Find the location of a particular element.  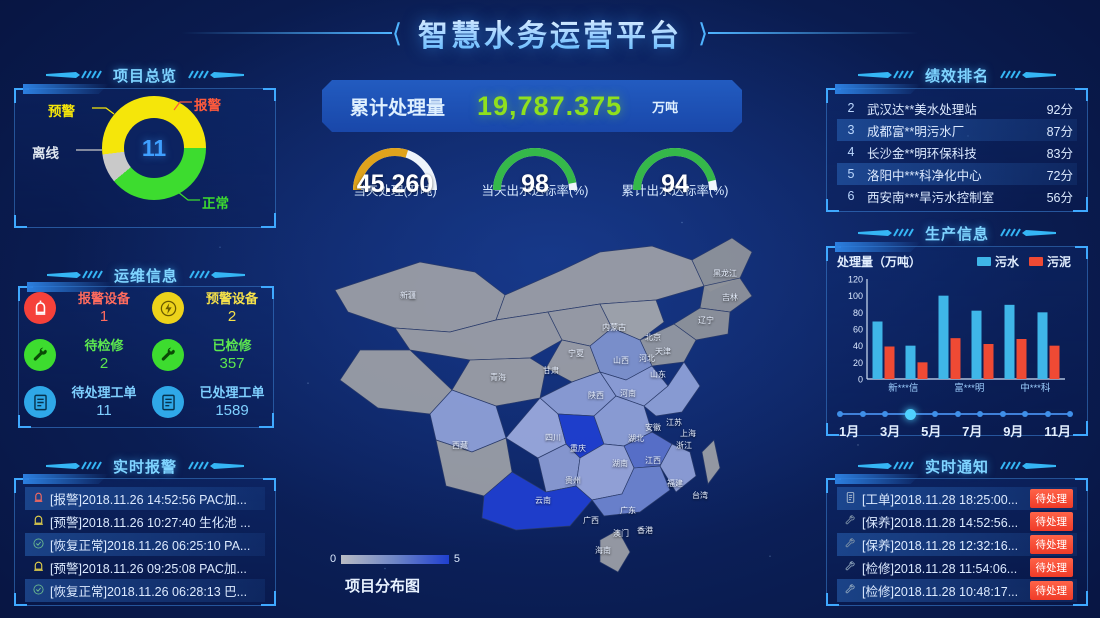

om-panel is located at coordinates (146, 355).